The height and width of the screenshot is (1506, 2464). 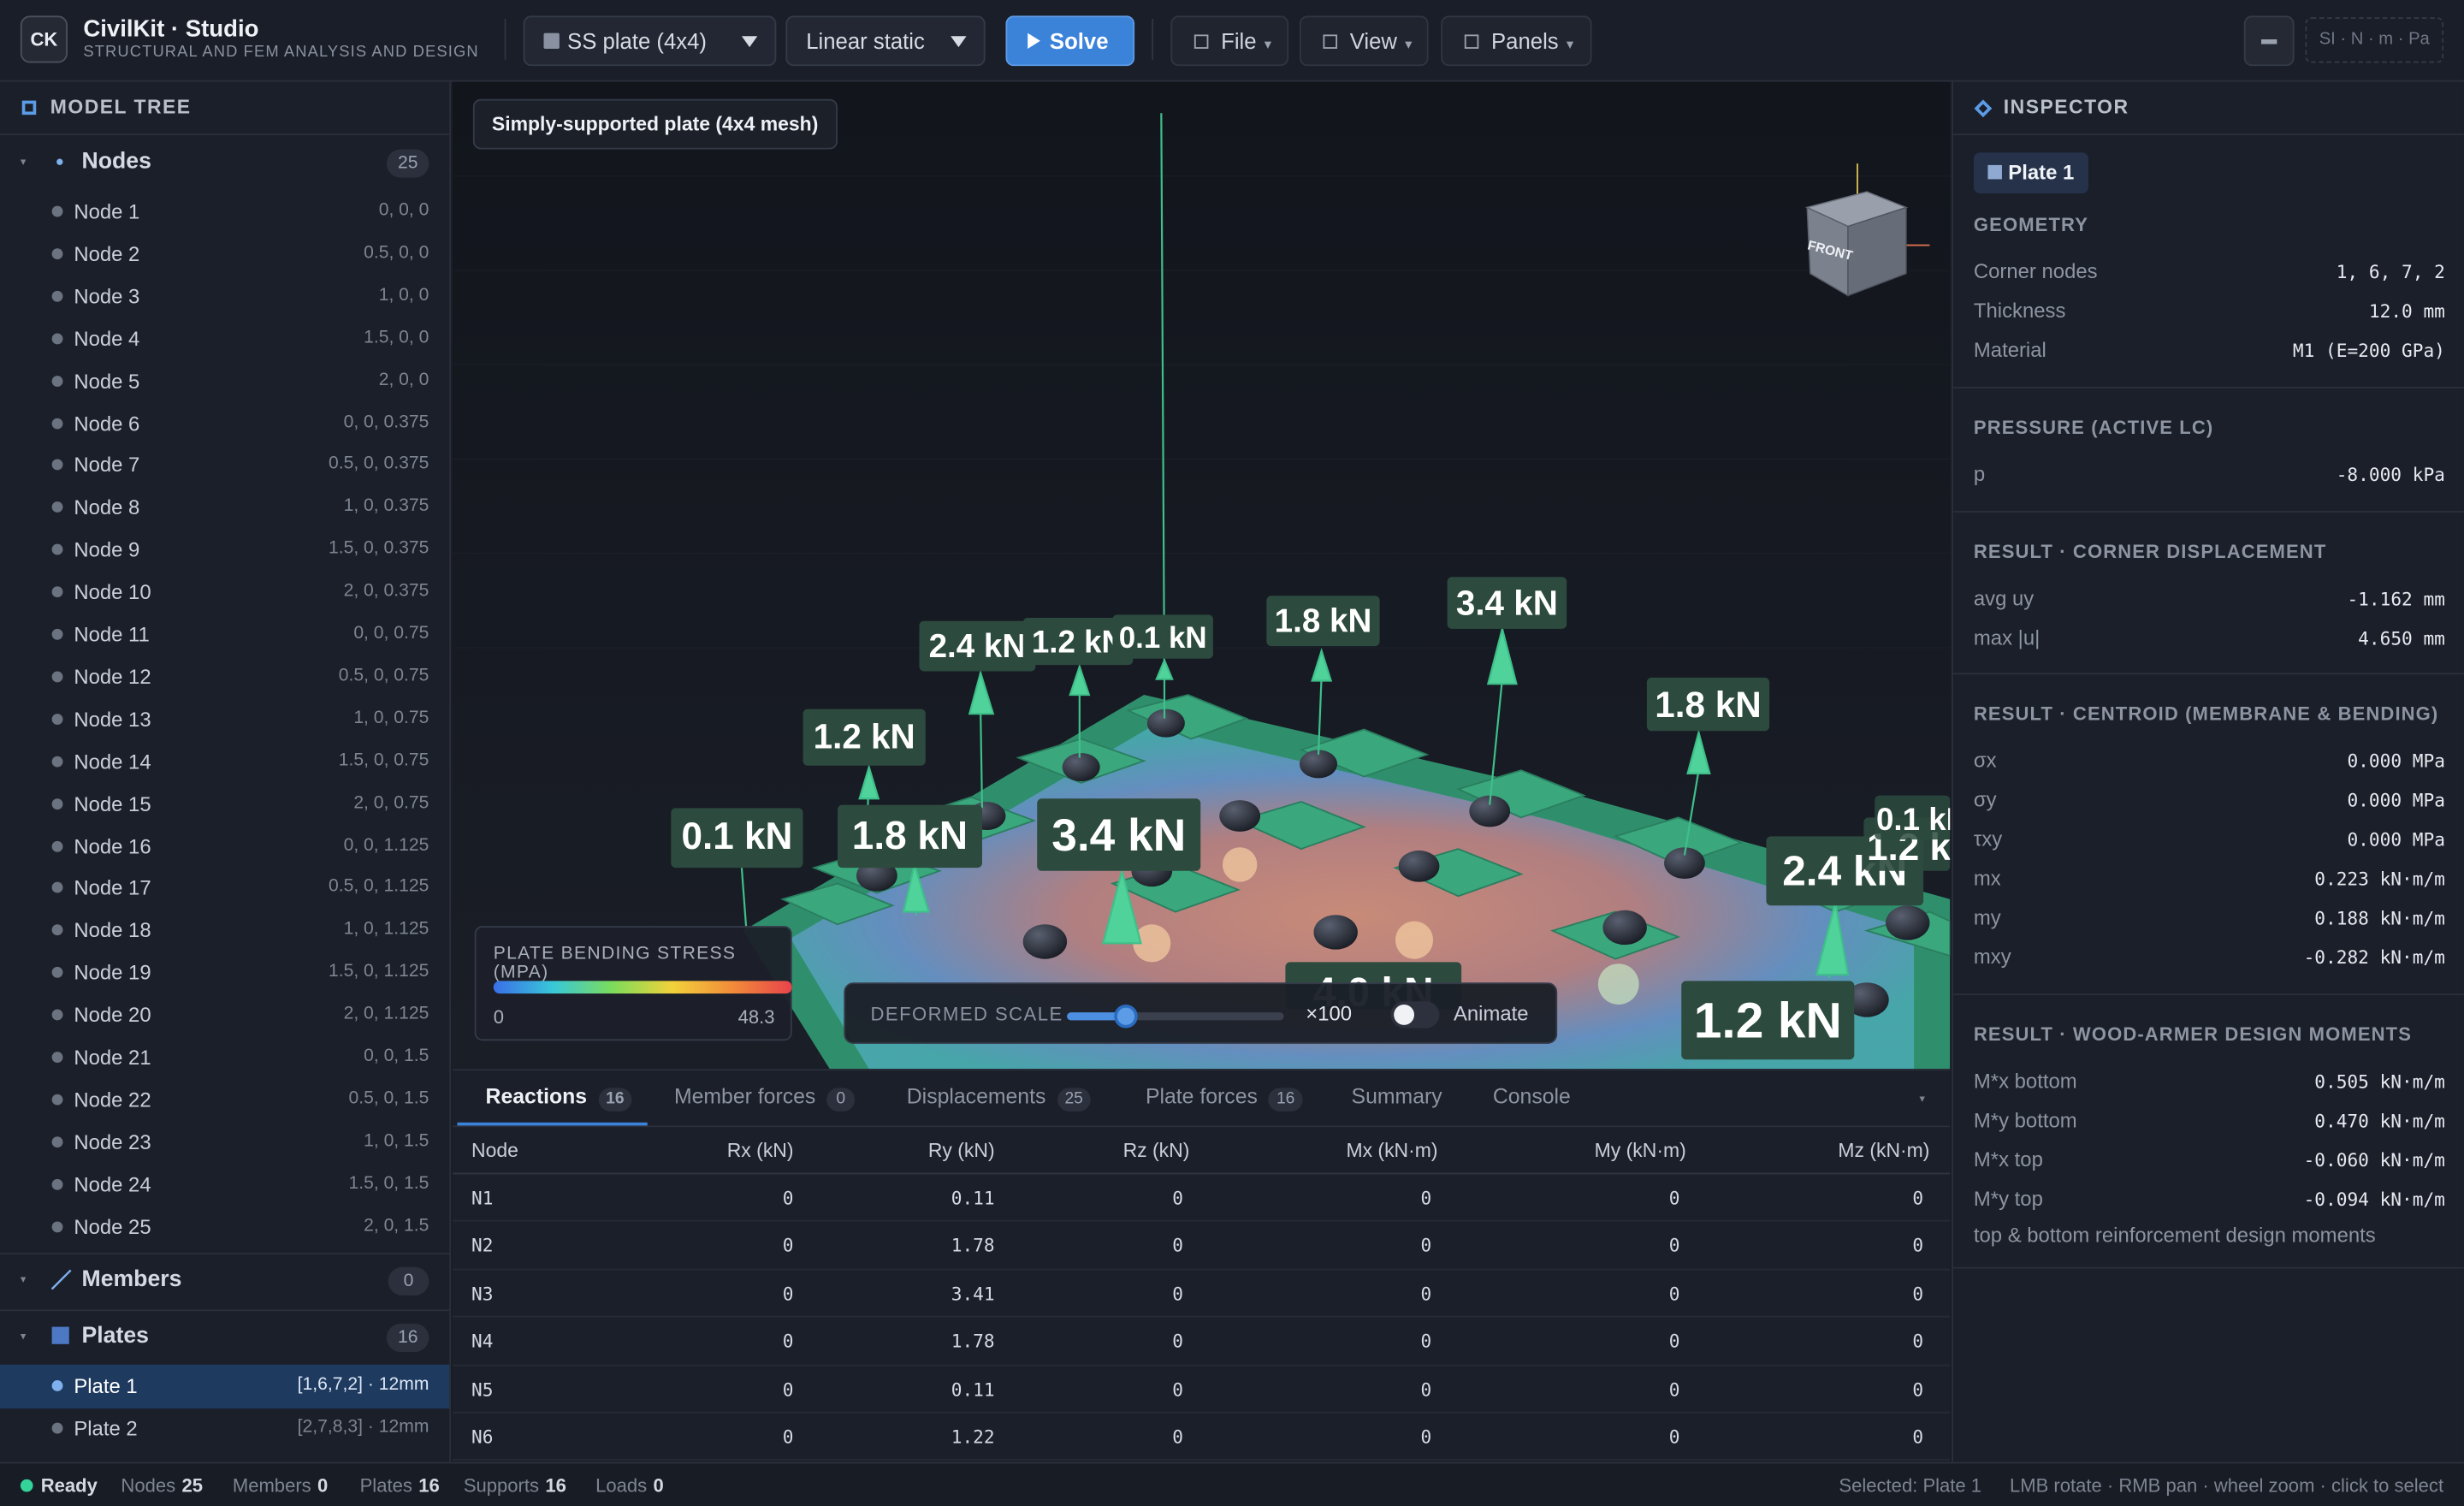 I want to click on field-value: -0.094 kN·m/m, so click(x=2374, y=1199).